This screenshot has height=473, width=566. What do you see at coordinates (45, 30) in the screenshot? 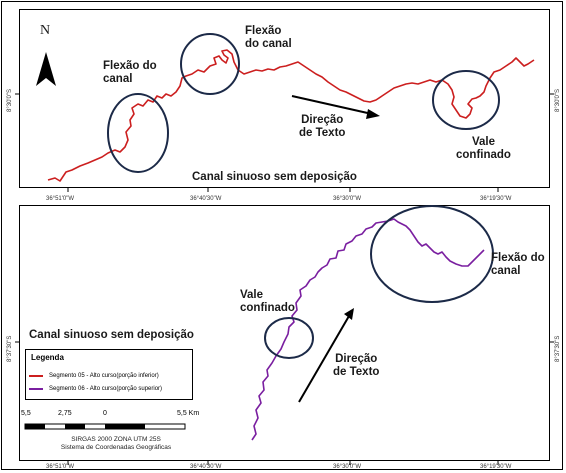
I see `north-letter: N` at bounding box center [45, 30].